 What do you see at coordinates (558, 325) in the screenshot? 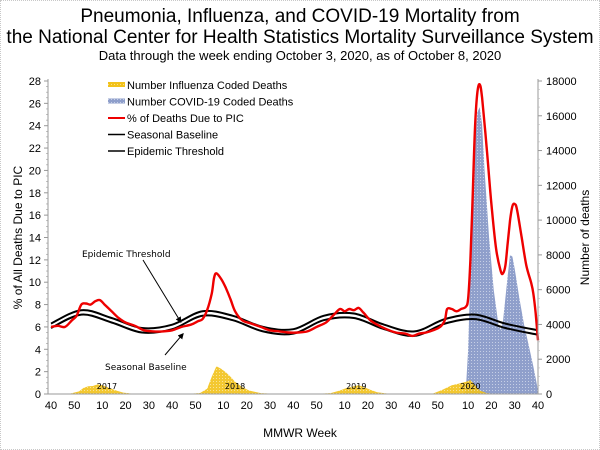
I see `right-axis-tick-label: 4000` at bounding box center [558, 325].